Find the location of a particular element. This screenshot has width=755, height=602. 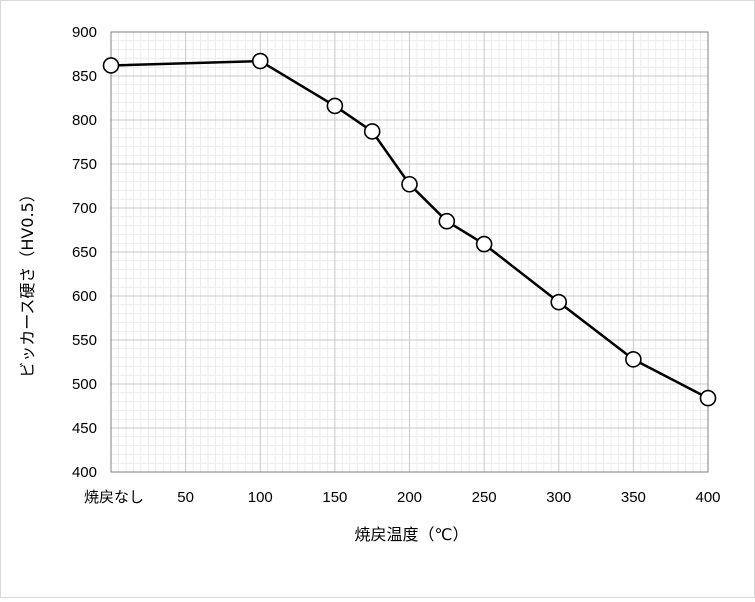

y-axis-tick-labels: 400 450 500 550 600 650 700 750 800 850 900 is located at coordinates (84, 252).